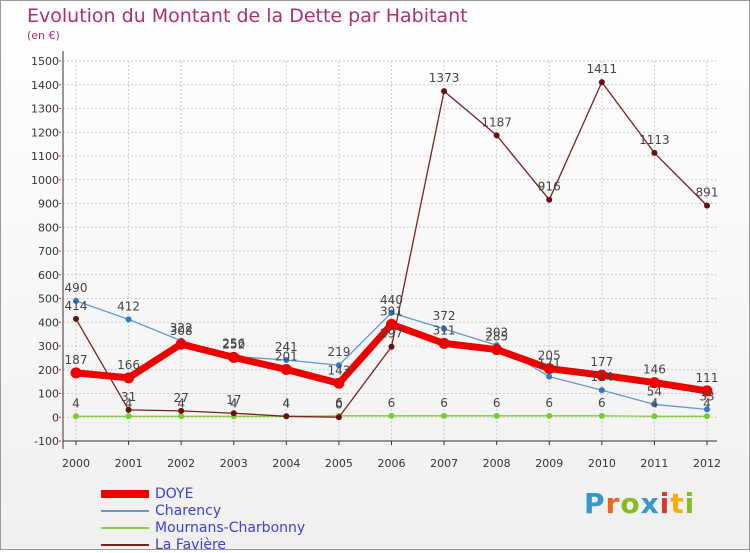  What do you see at coordinates (444, 330) in the screenshot?
I see `data-label-doye: 311` at bounding box center [444, 330].